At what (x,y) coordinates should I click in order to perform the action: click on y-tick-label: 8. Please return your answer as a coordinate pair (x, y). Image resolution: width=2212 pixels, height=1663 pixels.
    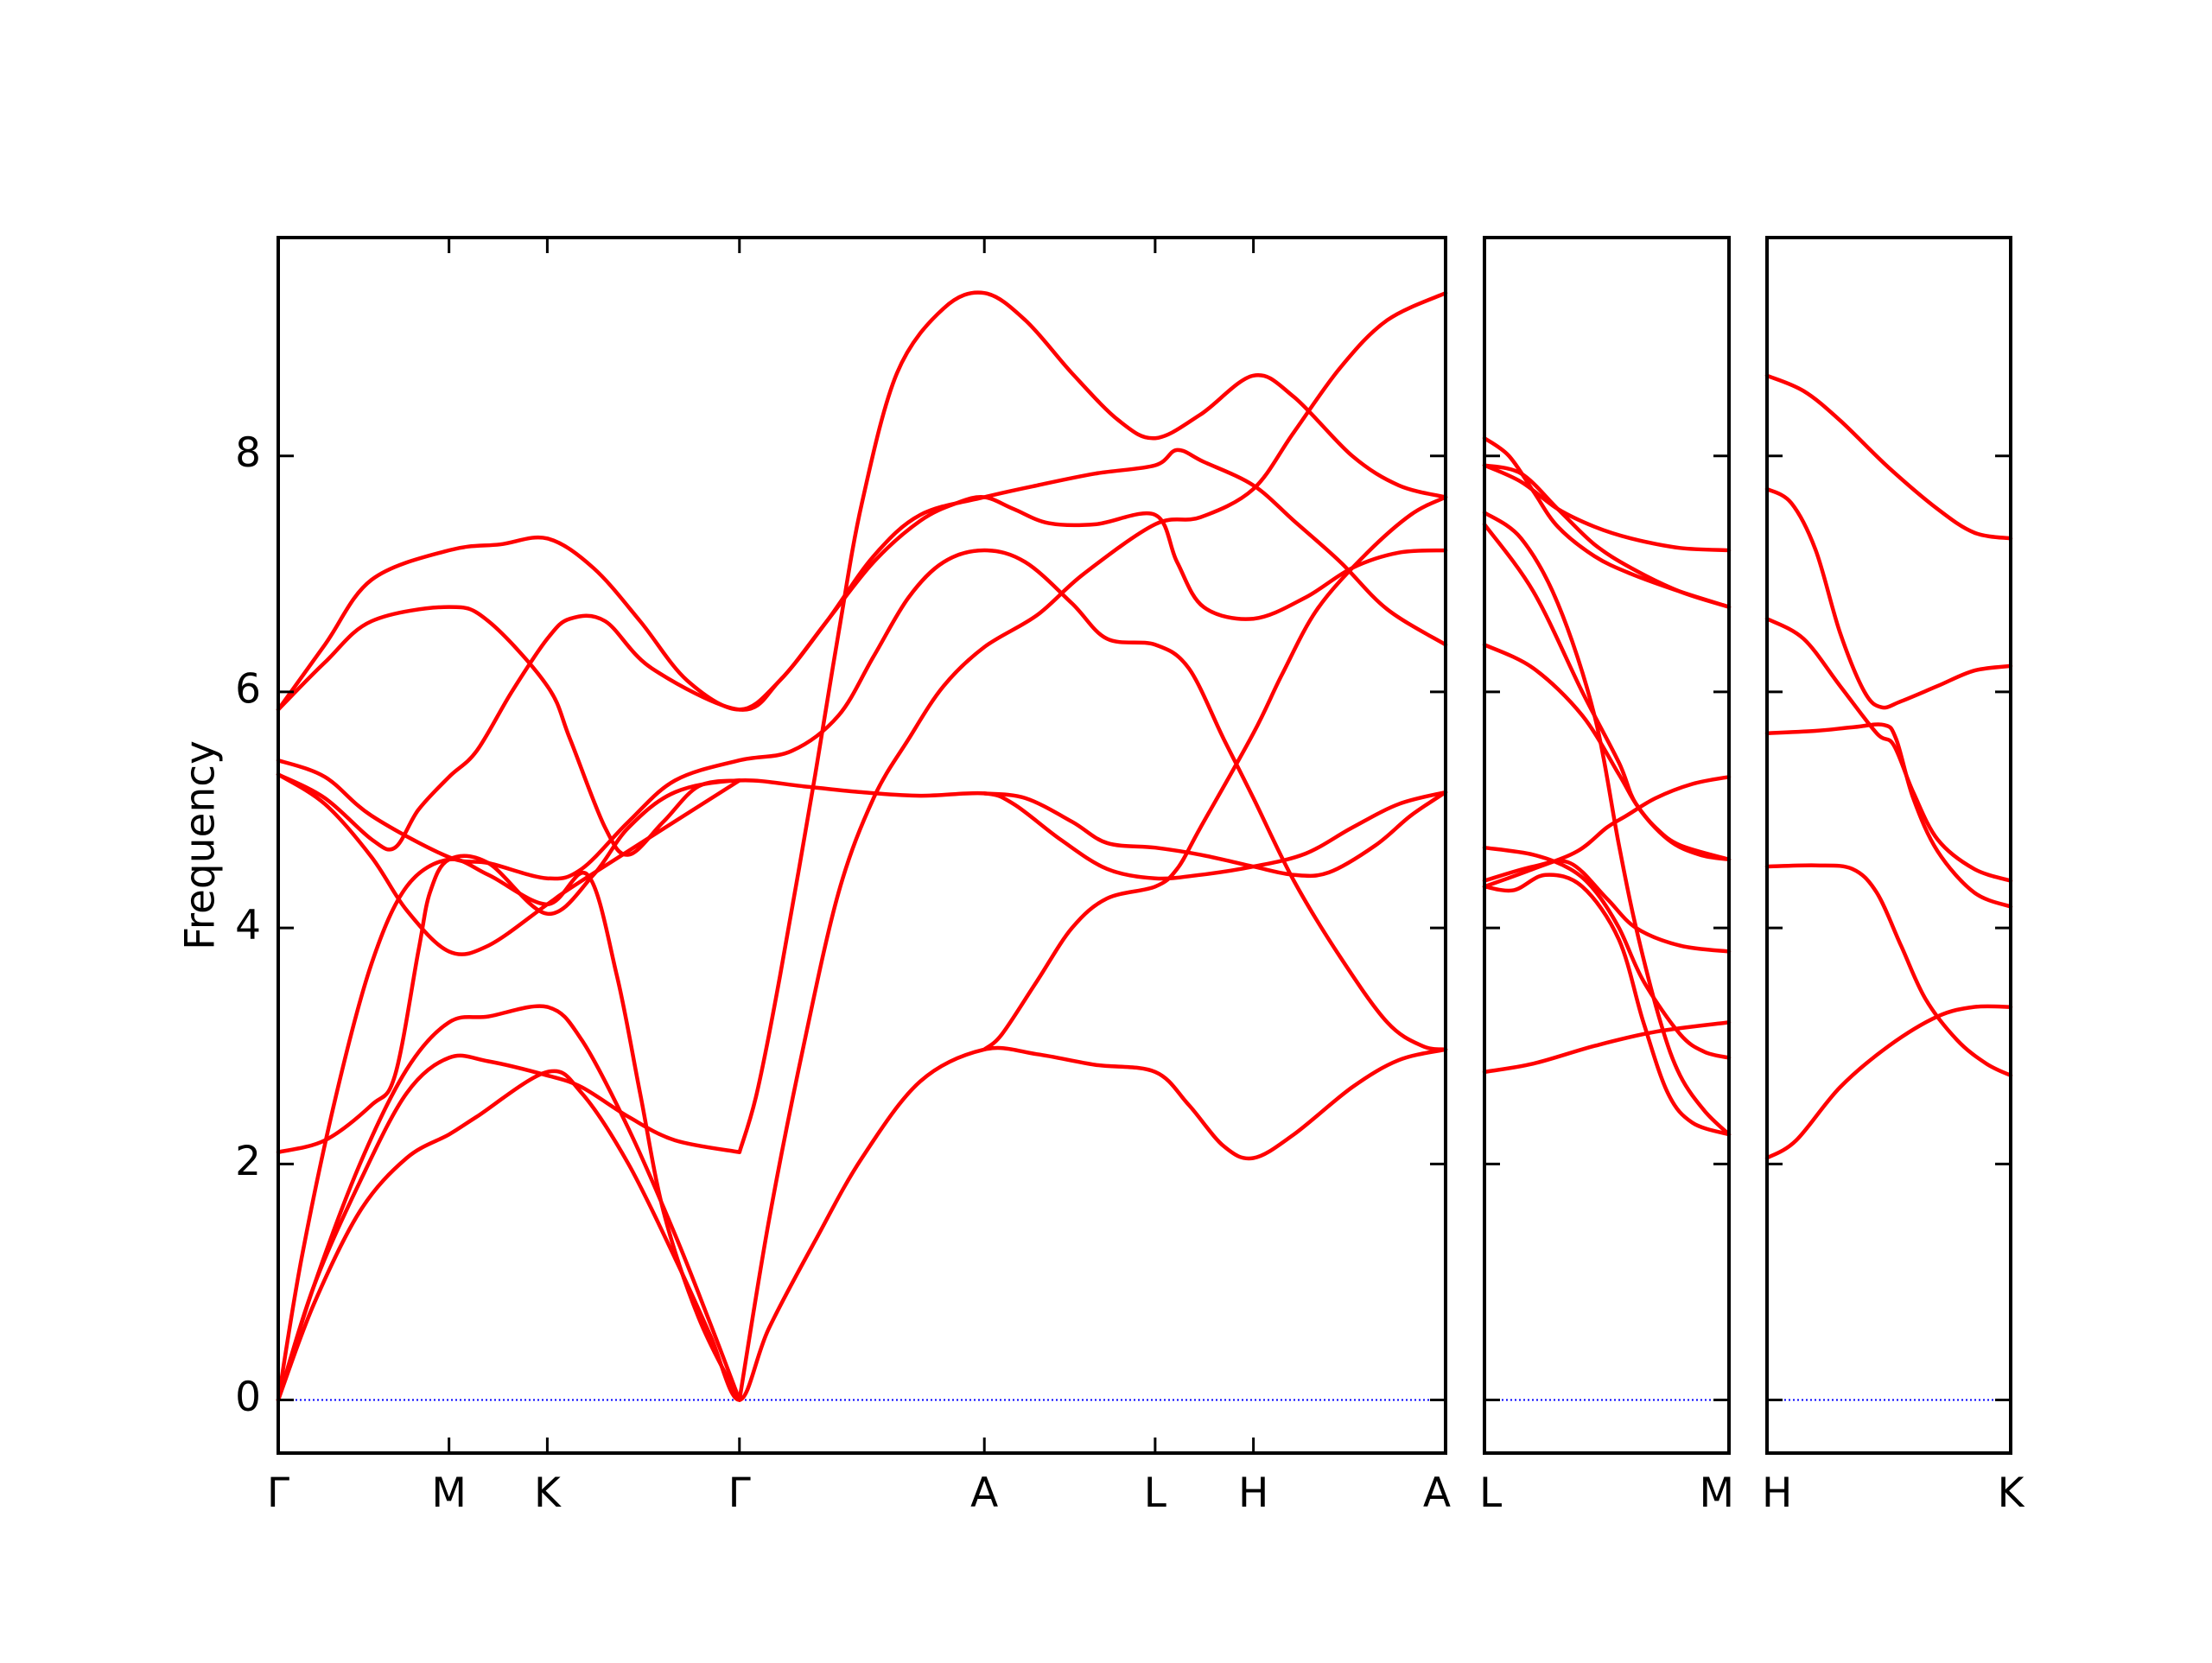
    Looking at the image, I should click on (248, 453).